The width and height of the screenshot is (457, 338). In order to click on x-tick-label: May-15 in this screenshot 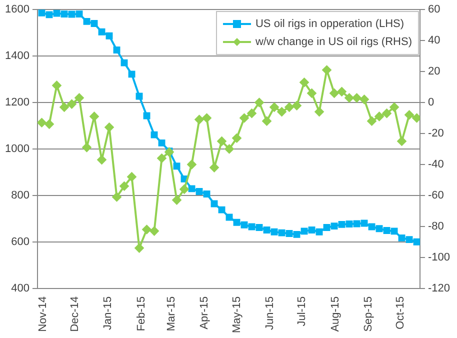, I will do `click(236, 315)`.